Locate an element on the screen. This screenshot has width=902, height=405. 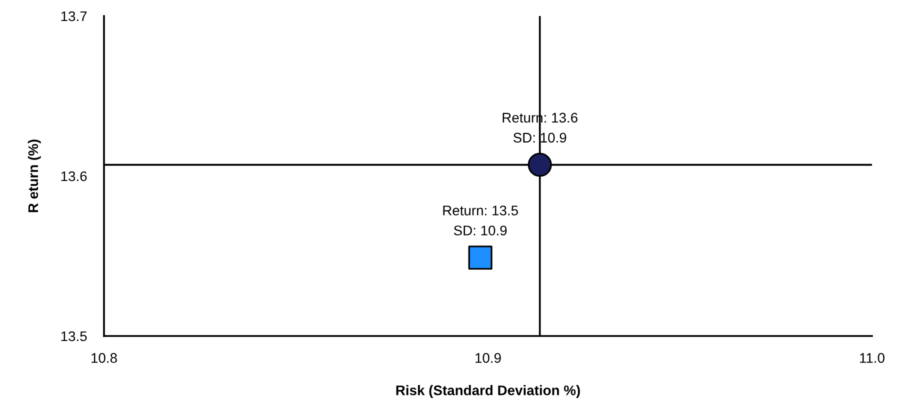
y-tick-label: 13.7 is located at coordinates (74, 16).